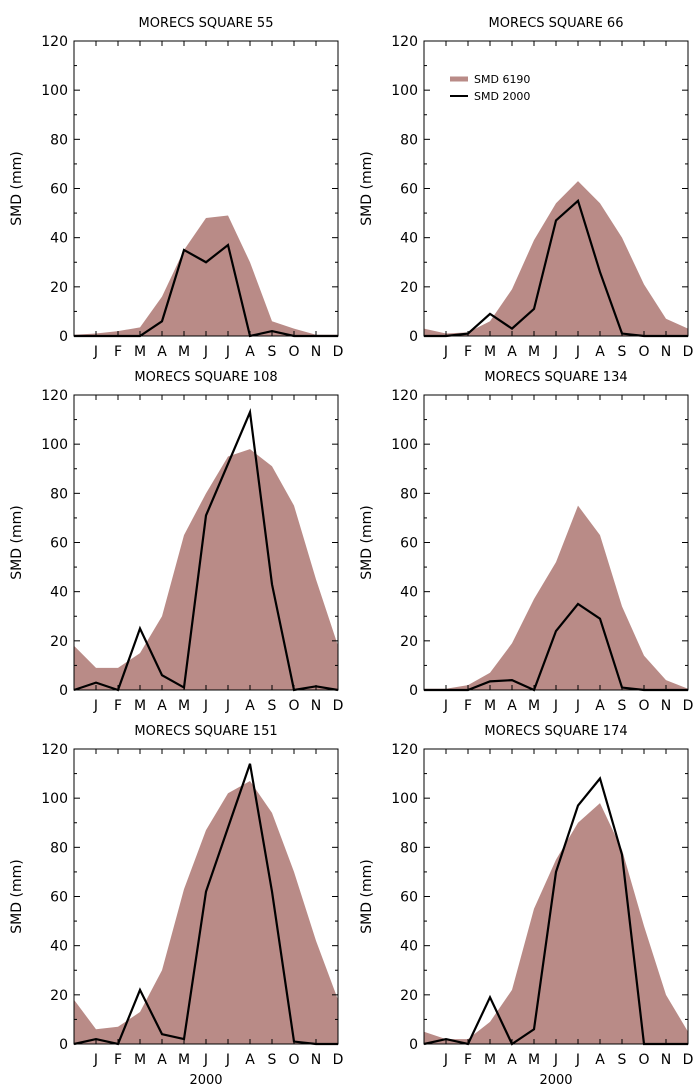 This screenshot has width=693, height=1088. Describe the element at coordinates (205, 1080) in the screenshot. I see `x-axis-label: 2000` at that location.